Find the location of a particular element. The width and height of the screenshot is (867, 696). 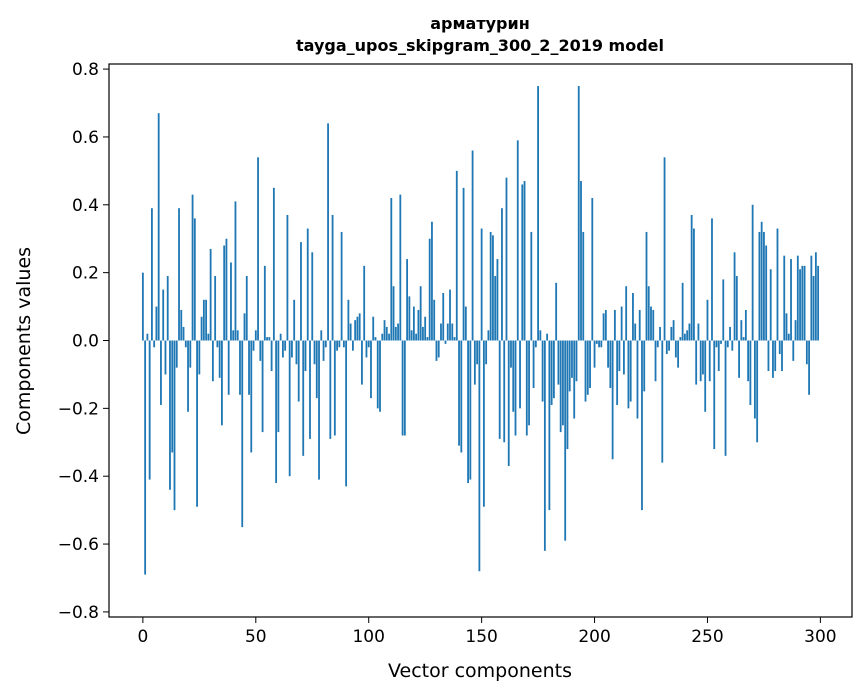

y-tick-label: 0.0 is located at coordinates (85, 342).